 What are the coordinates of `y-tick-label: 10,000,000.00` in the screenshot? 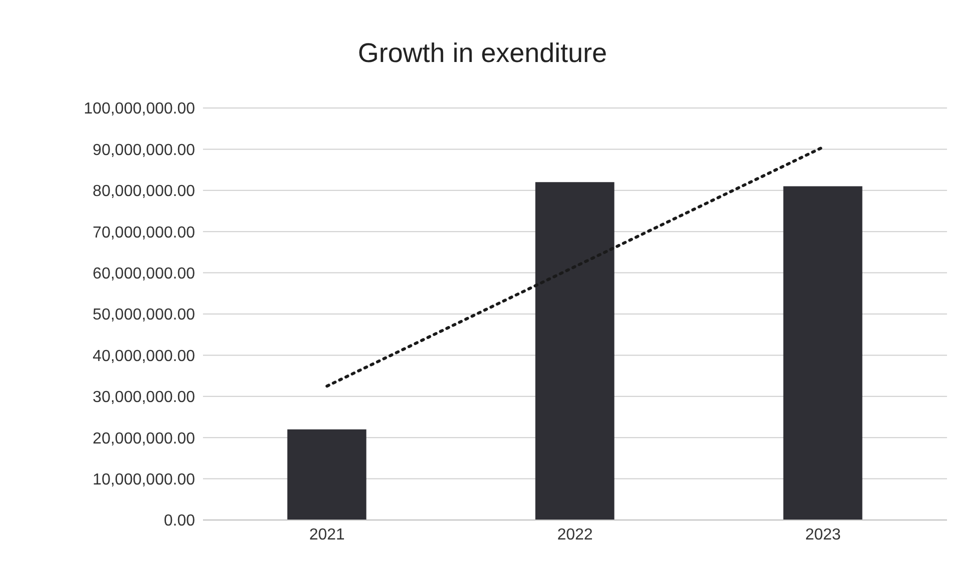 It's located at (144, 479).